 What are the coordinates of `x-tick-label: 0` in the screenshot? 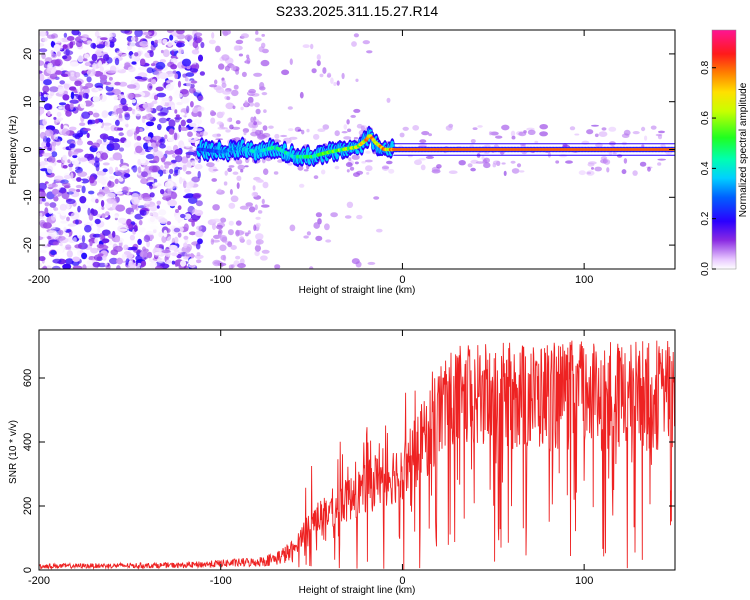 It's located at (402, 581).